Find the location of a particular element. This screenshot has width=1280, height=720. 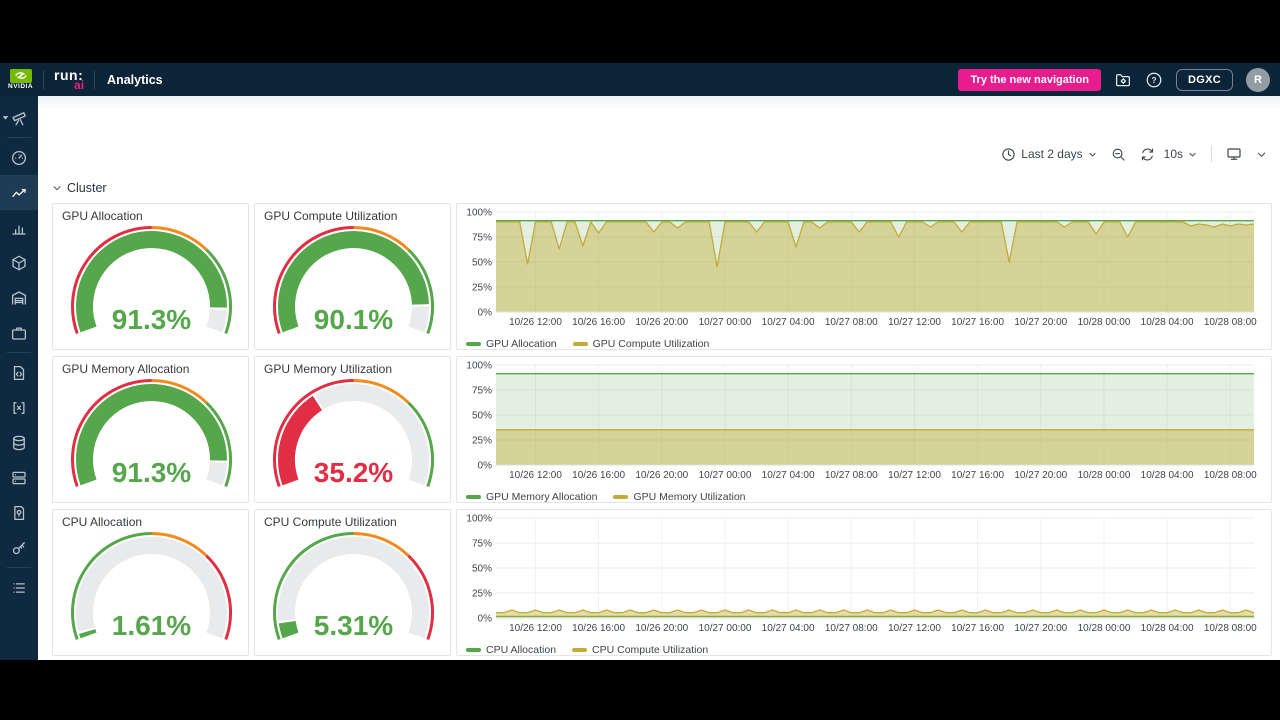

sidebar-item-cube is located at coordinates (19, 262).